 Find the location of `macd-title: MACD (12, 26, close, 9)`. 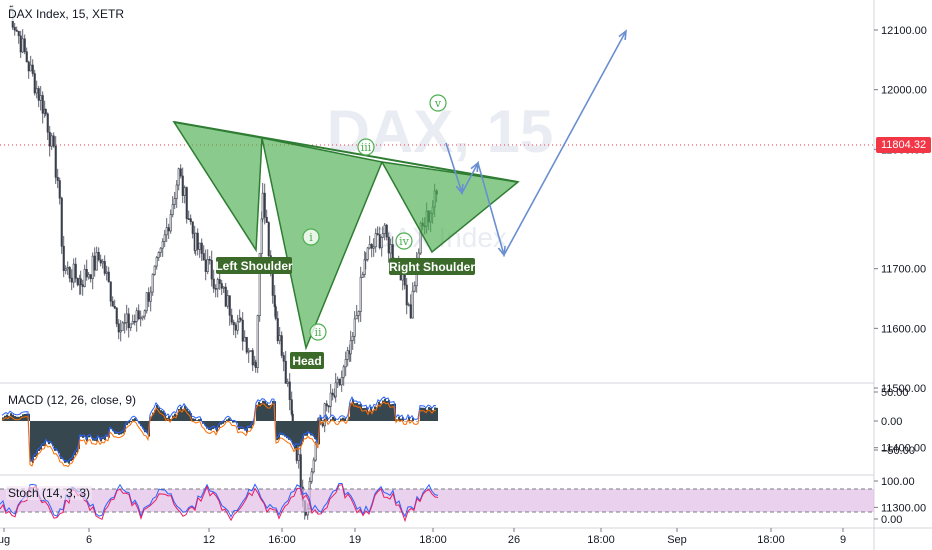

macd-title: MACD (12, 26, close, 9) is located at coordinates (72, 400).